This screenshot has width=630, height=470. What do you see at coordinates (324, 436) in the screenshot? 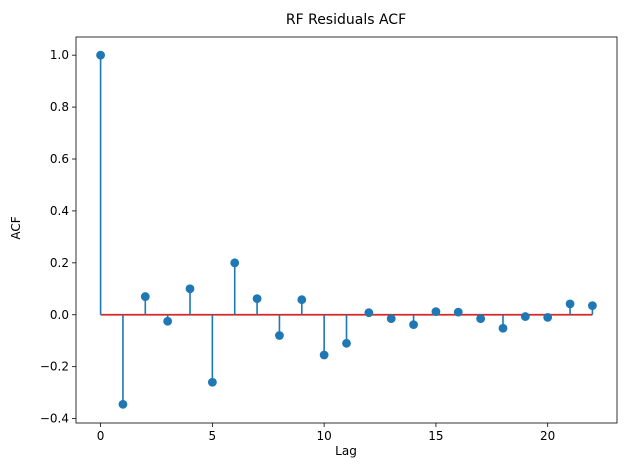
I see `x-tick-label: 10` at bounding box center [324, 436].